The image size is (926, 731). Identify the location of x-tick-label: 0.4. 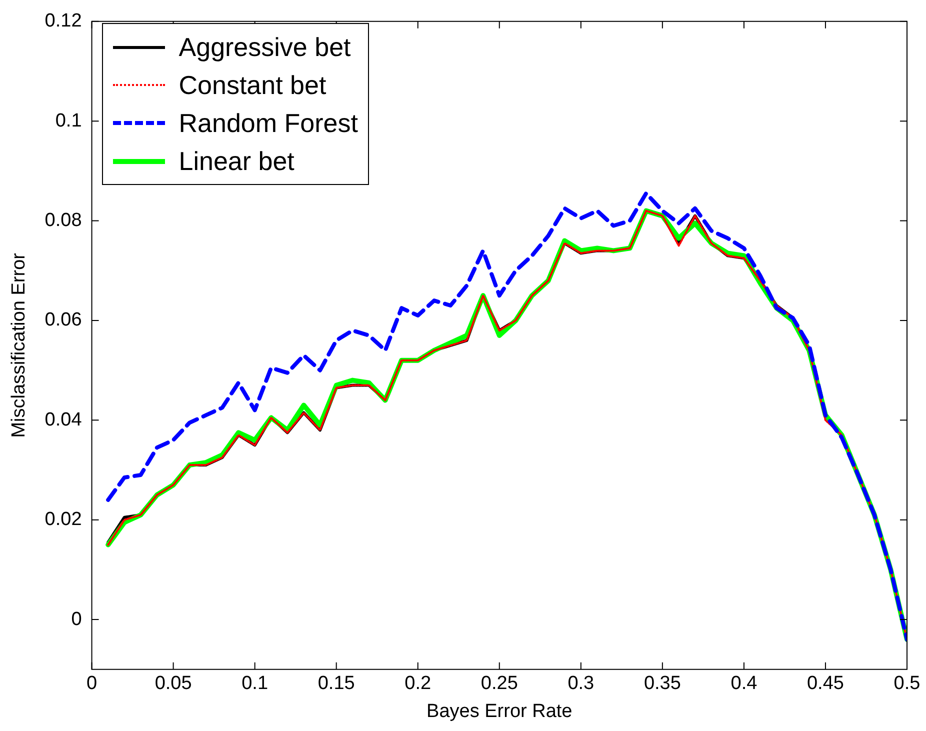
(744, 683).